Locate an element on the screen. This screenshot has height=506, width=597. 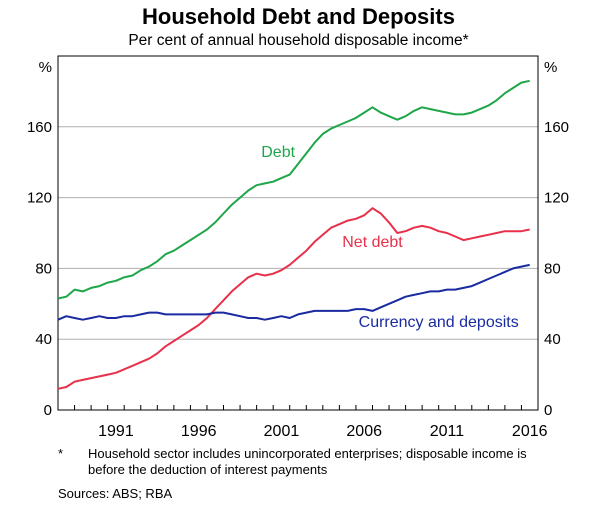
y-tick-label-right: 40 is located at coordinates (552, 339).